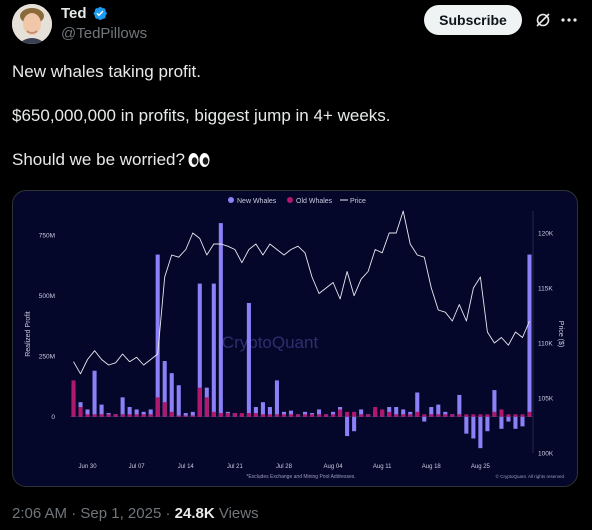 This screenshot has height=530, width=592. I want to click on tweet-date: Sep 1, 2025, so click(121, 513).